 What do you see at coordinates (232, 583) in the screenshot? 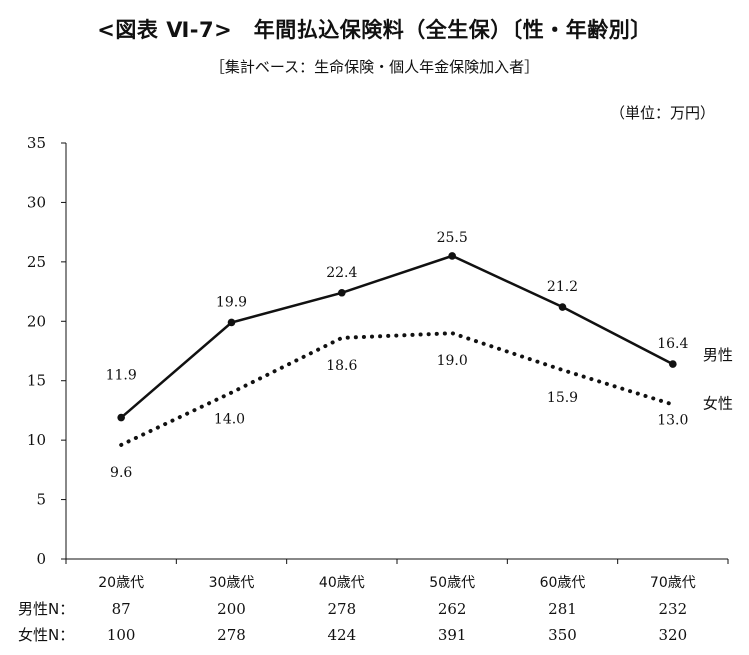
I see `x-category-label: 30歳代` at bounding box center [232, 583].